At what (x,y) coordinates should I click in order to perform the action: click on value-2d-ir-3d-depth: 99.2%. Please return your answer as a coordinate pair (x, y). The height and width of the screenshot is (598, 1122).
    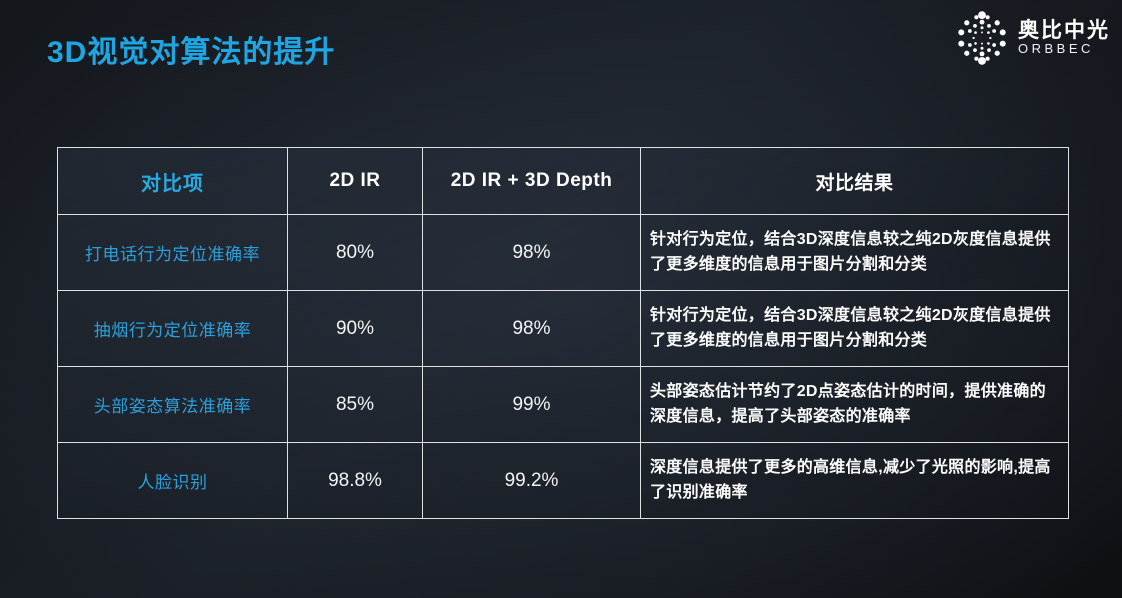
    Looking at the image, I should click on (531, 480).